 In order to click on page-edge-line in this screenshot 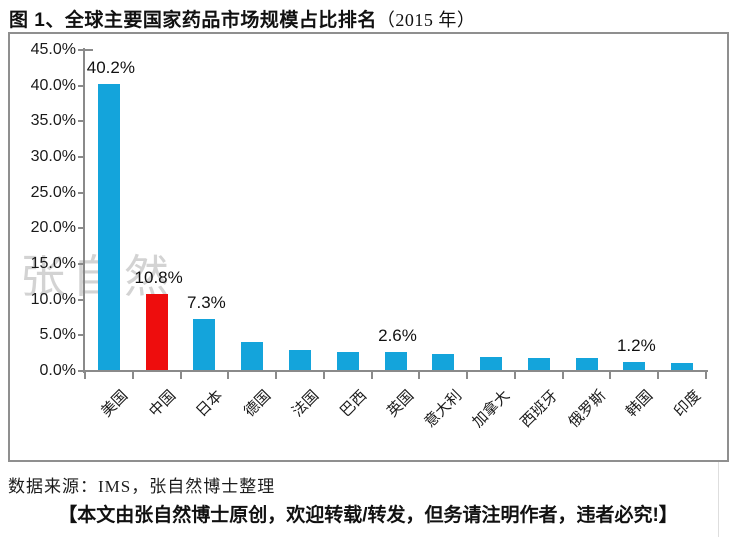, I will do `click(718, 499)`.